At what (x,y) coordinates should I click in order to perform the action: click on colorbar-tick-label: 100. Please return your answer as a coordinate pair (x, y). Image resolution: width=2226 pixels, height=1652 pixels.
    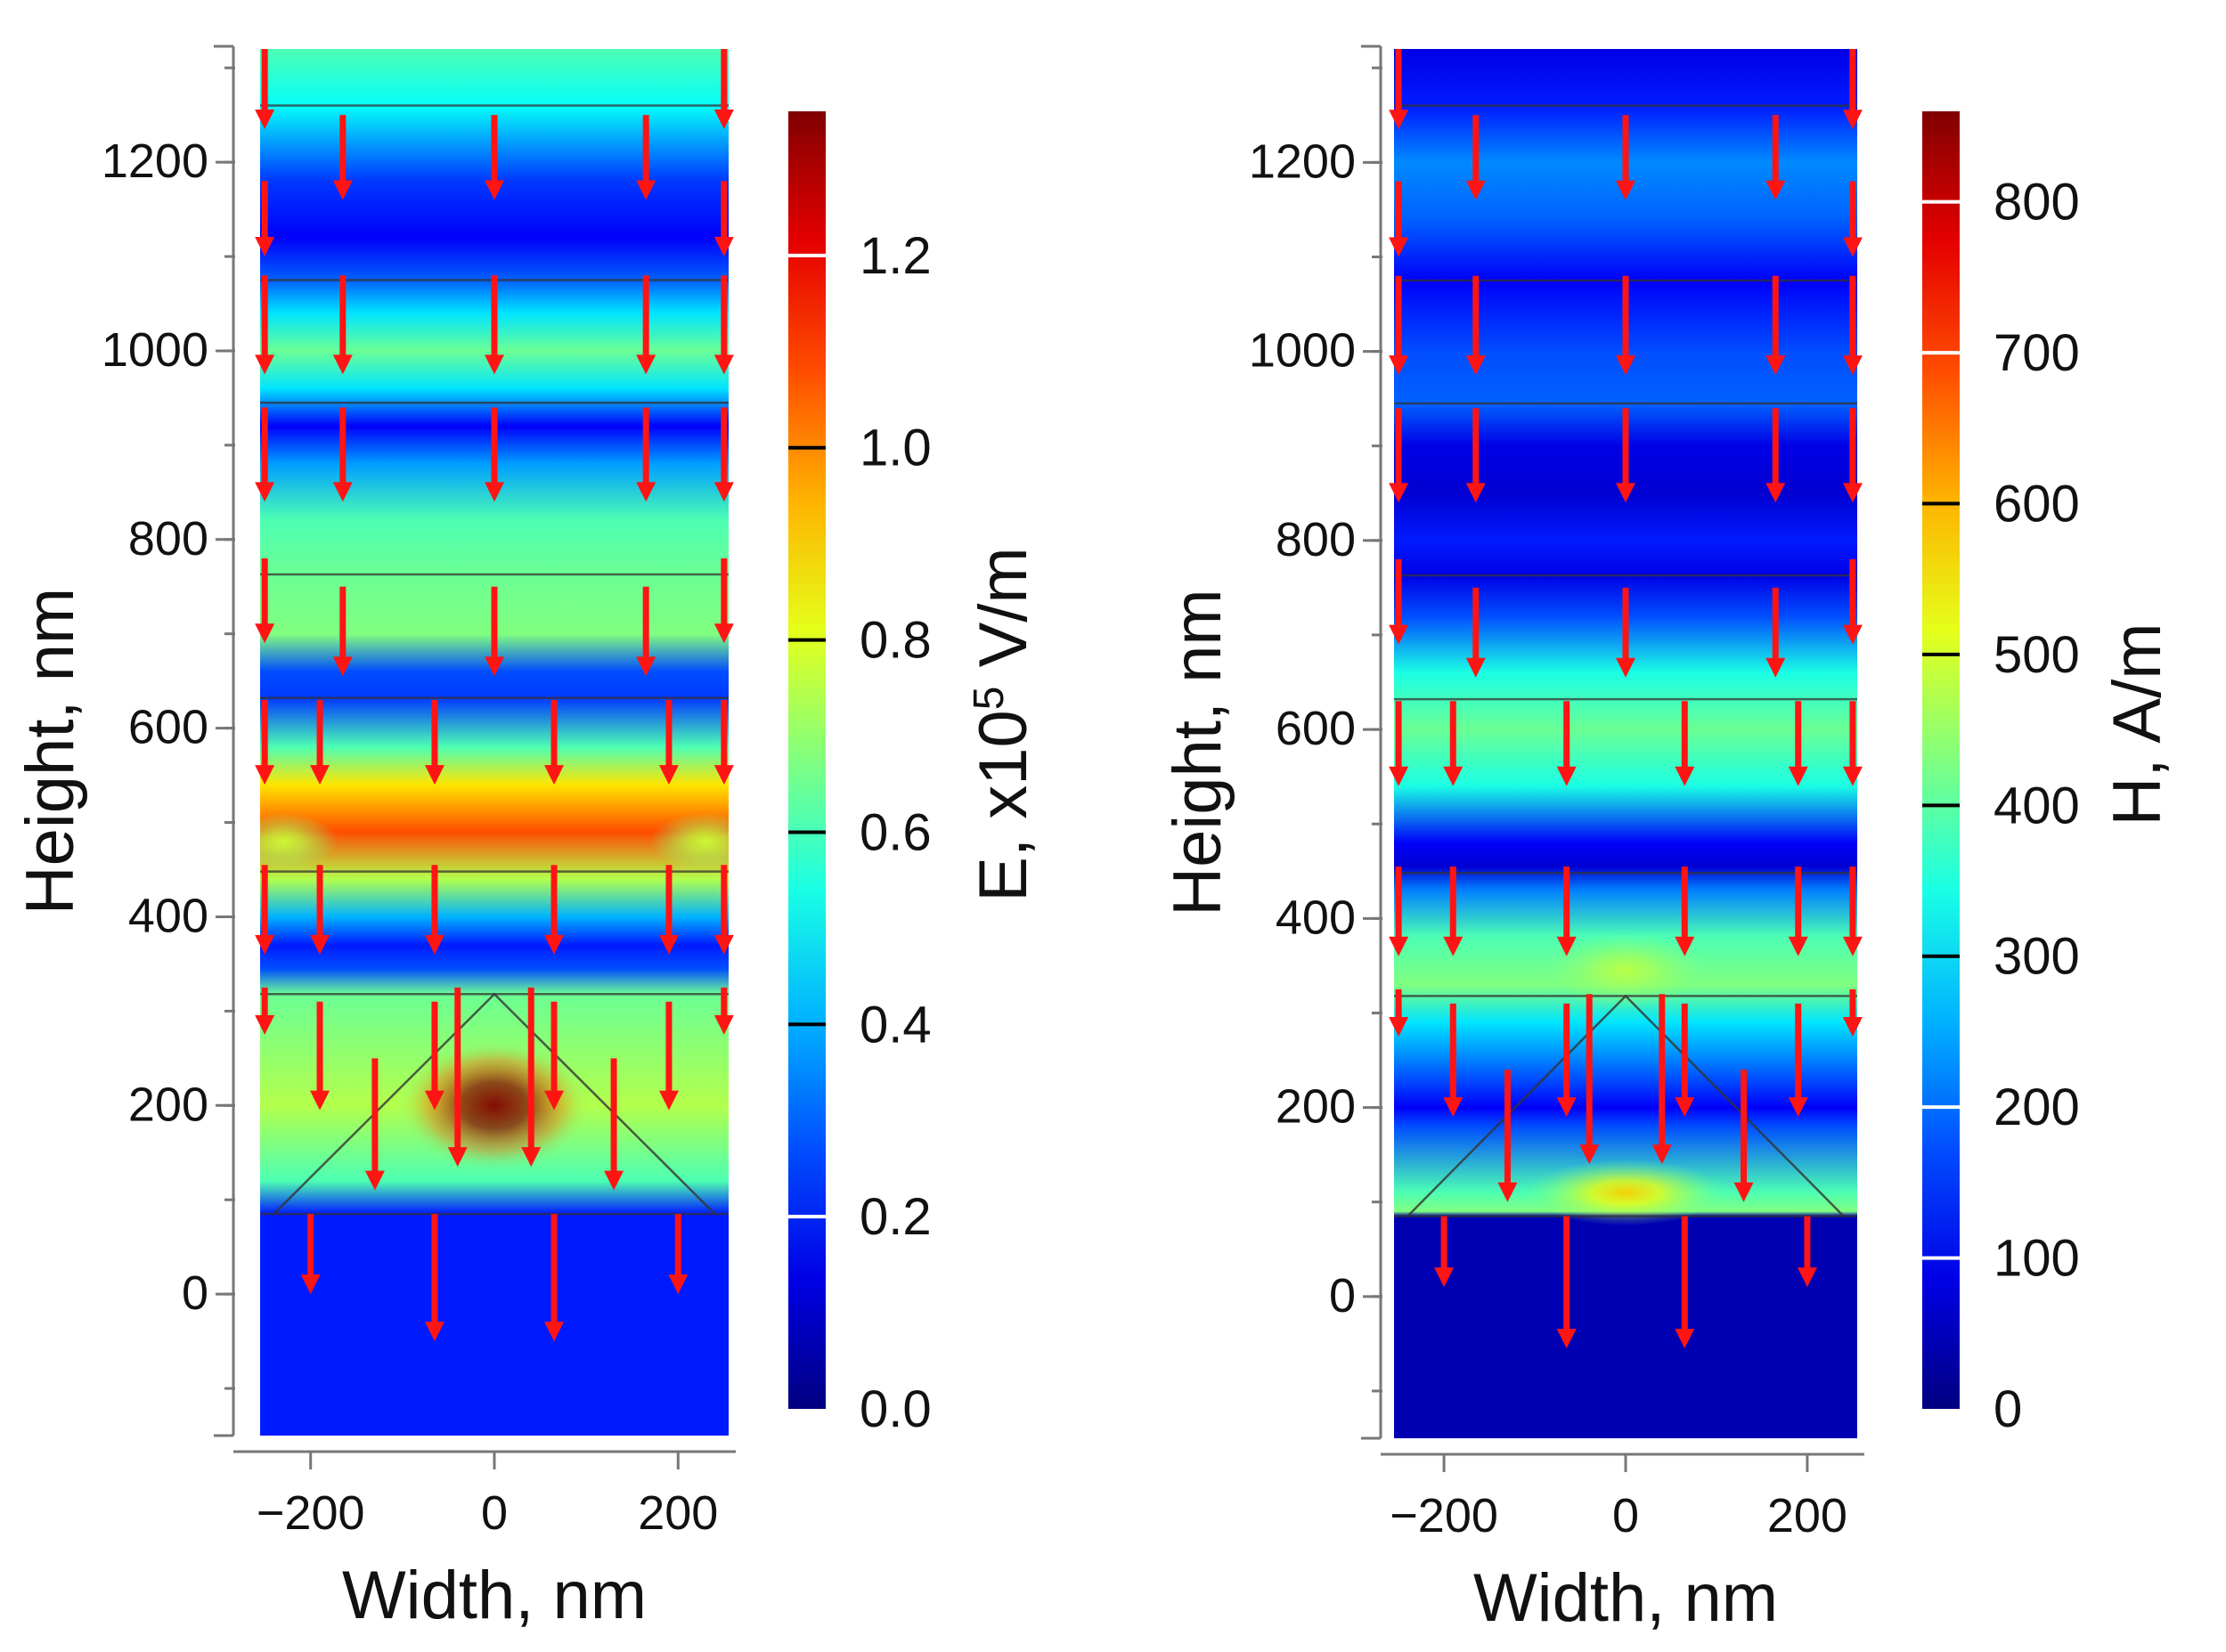
    Looking at the image, I should click on (2037, 1259).